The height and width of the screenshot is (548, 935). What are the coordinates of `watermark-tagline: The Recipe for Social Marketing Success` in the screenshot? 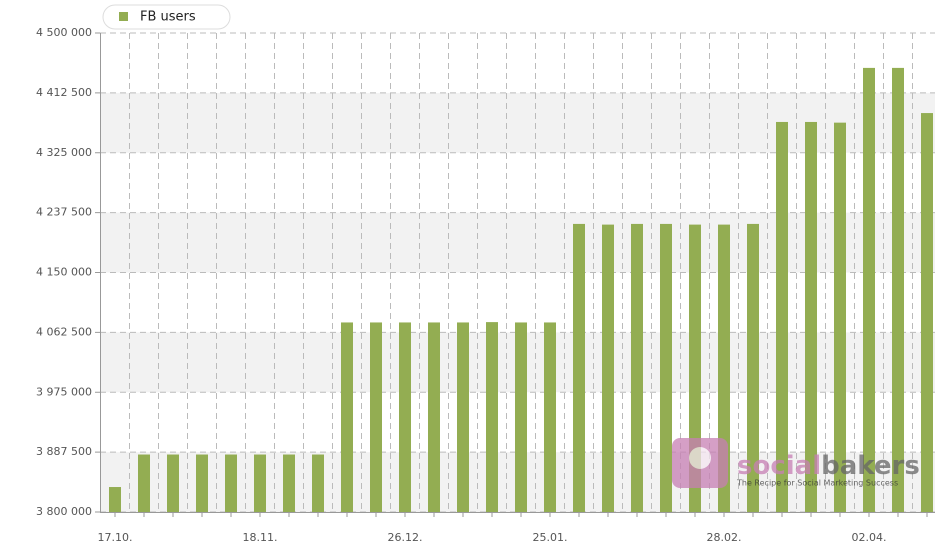 It's located at (817, 483).